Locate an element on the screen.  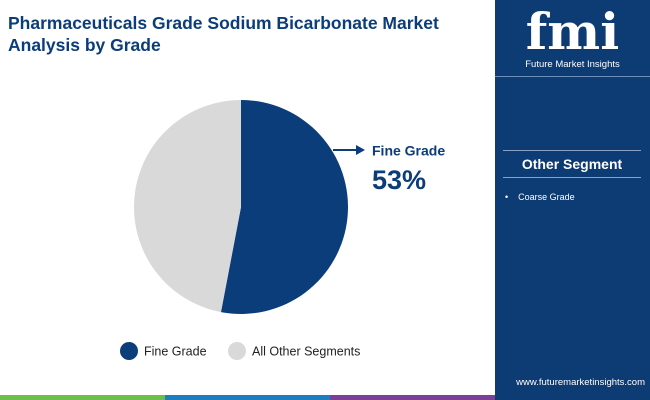
callout-arrowhead is located at coordinates (360, 150).